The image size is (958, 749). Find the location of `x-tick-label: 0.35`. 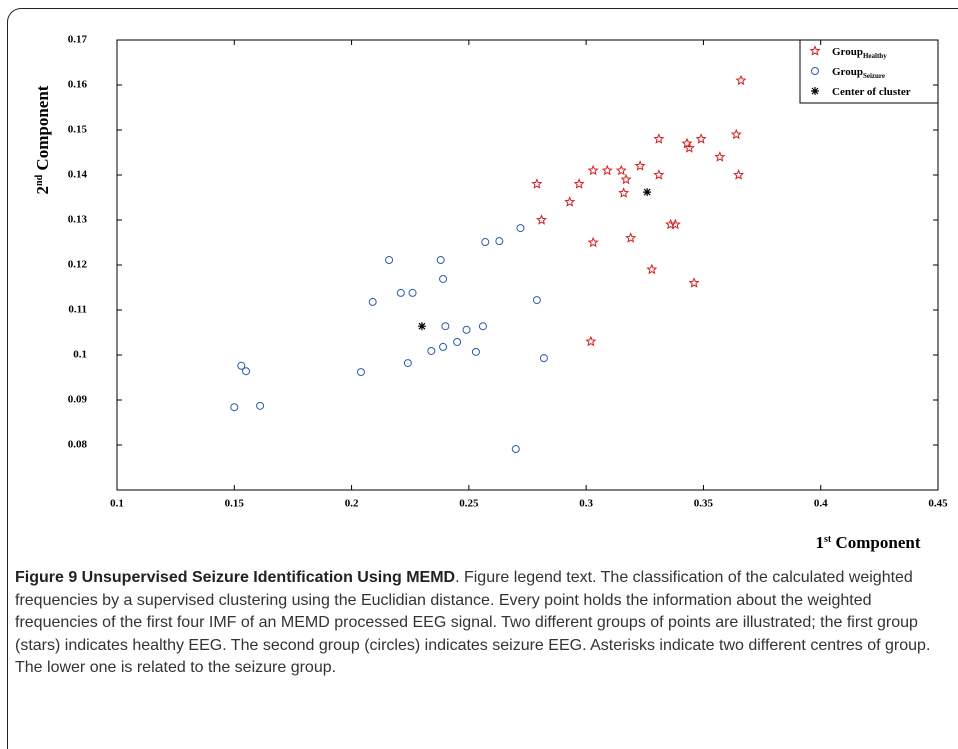

x-tick-label: 0.35 is located at coordinates (704, 504).